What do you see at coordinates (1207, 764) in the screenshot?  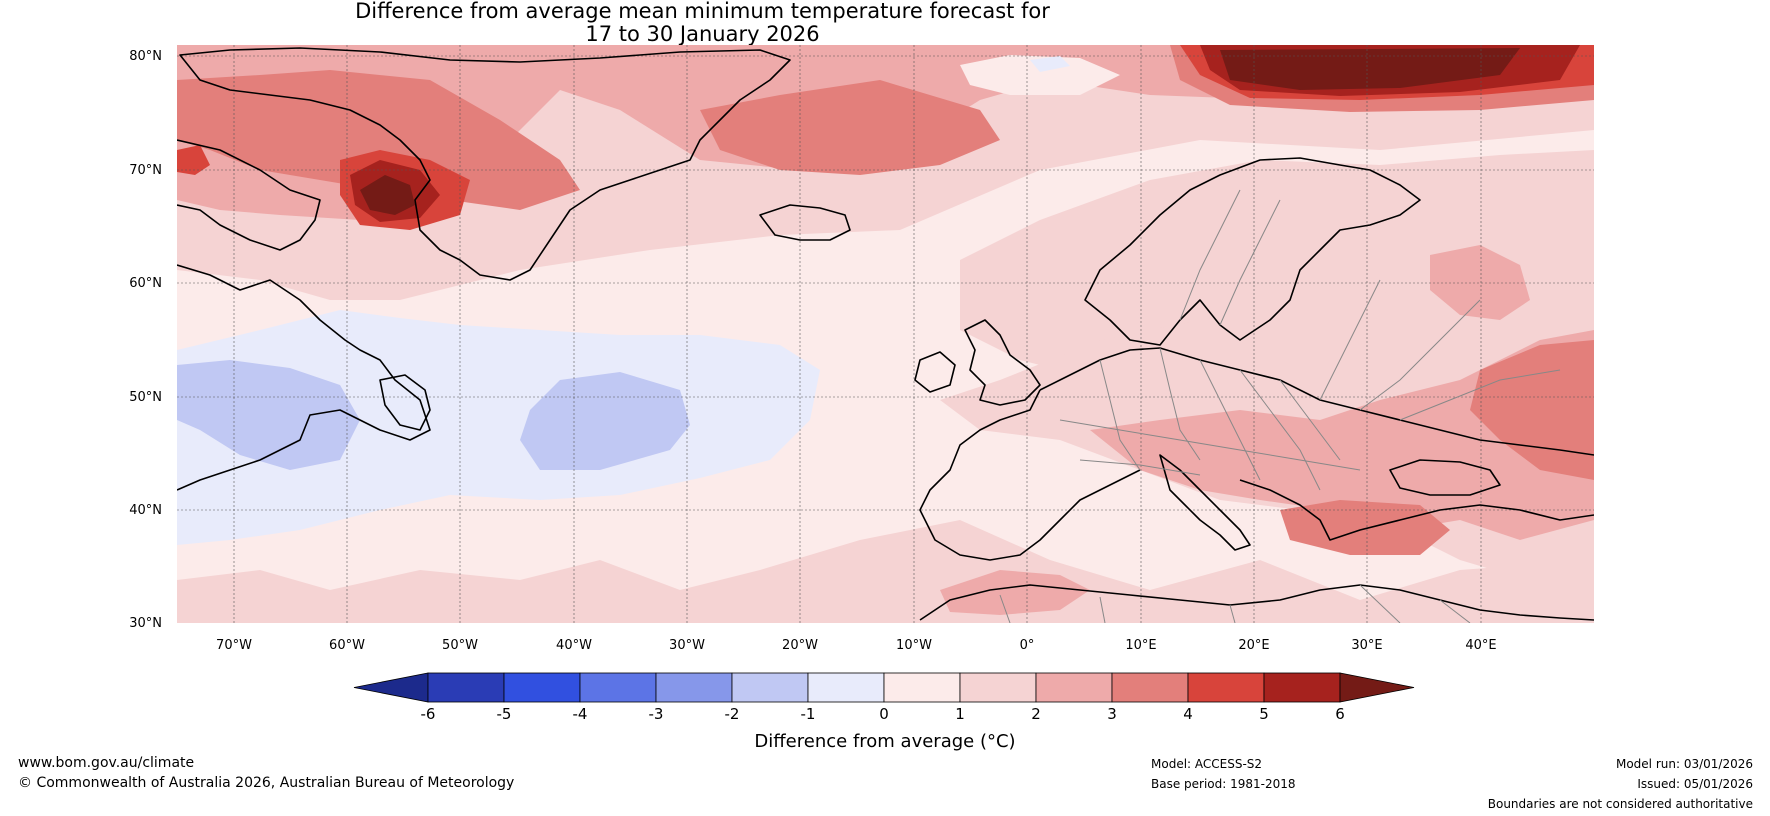 I see `model-name: Model: ACCESS-S2` at bounding box center [1207, 764].